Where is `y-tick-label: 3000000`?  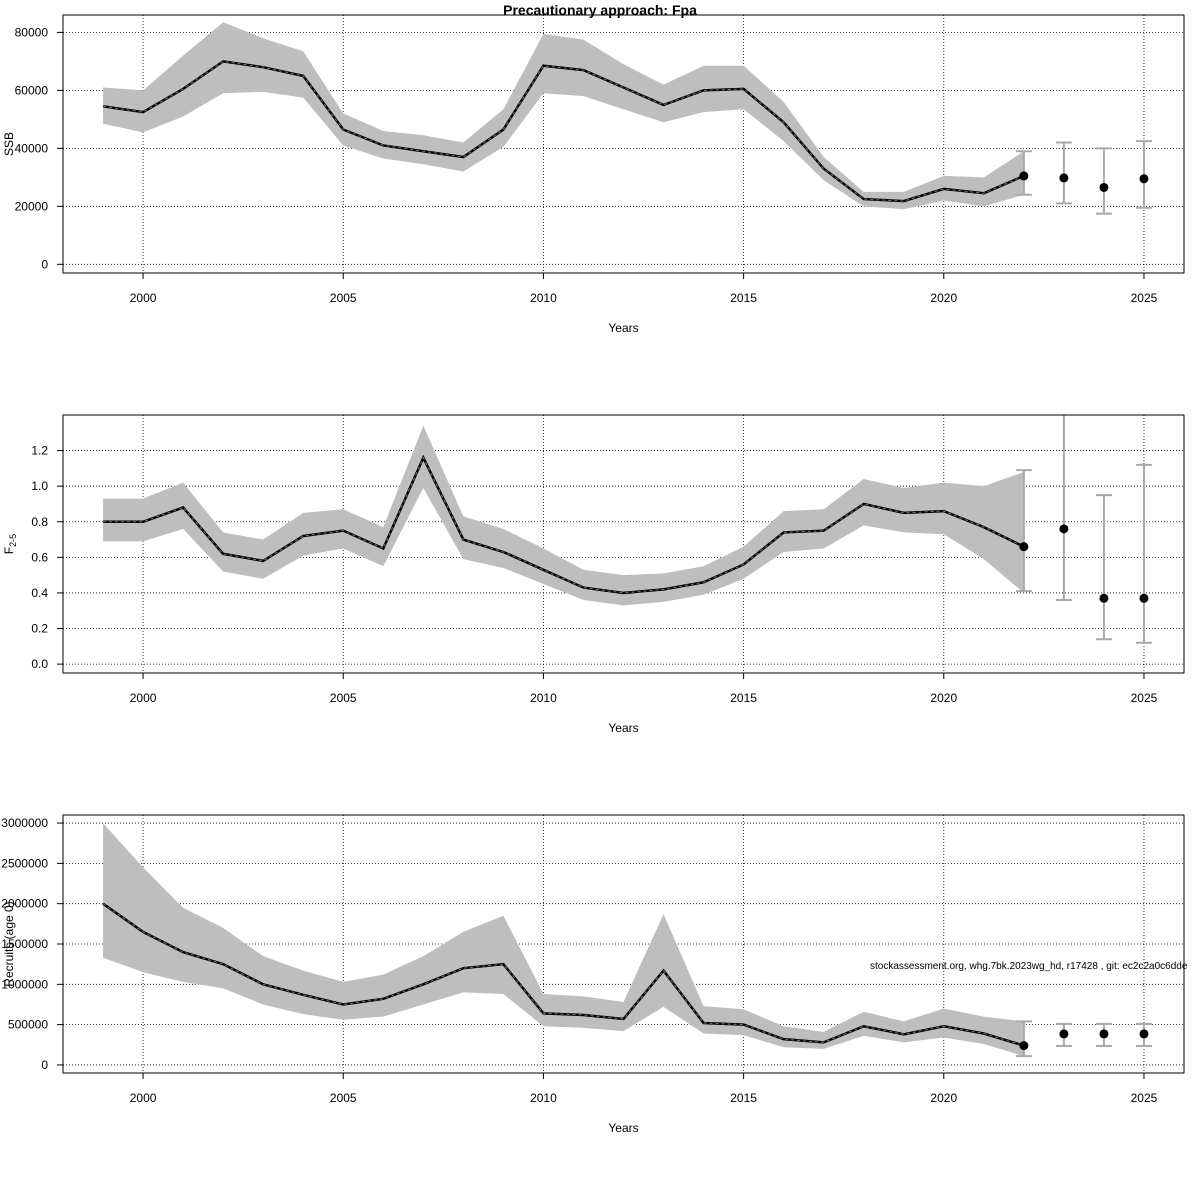 y-tick-label: 3000000 is located at coordinates (24, 823).